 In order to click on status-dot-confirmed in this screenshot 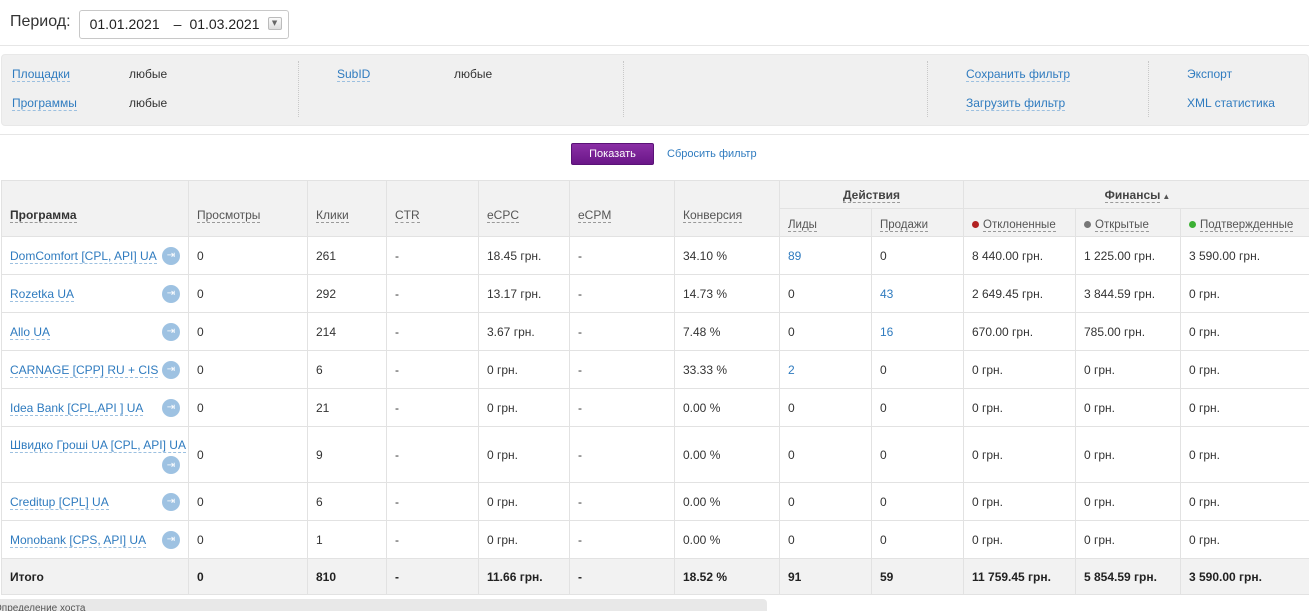, I will do `click(1192, 224)`.